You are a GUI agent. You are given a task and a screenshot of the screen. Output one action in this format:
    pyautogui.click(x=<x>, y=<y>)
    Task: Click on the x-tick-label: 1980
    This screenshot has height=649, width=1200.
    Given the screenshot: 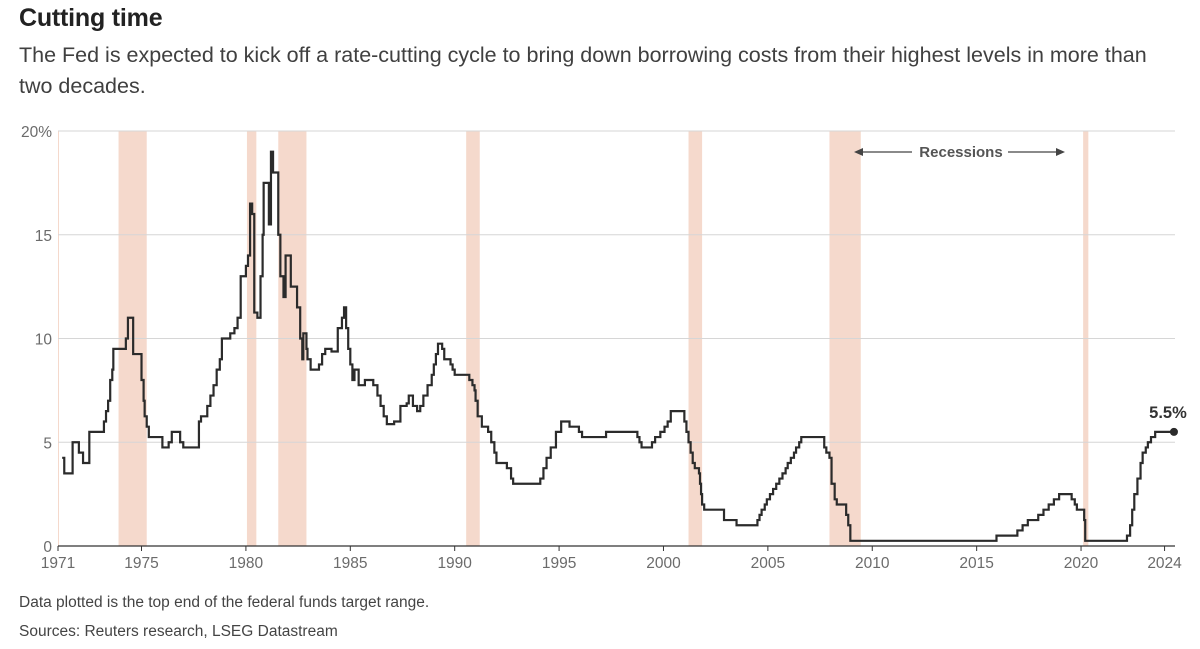 What is the action you would take?
    pyautogui.click(x=246, y=563)
    